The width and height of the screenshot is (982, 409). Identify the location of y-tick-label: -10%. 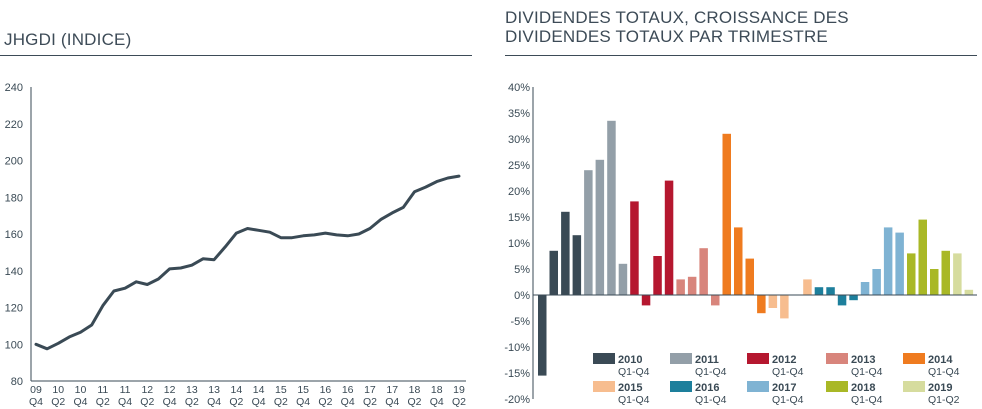
(517, 348).